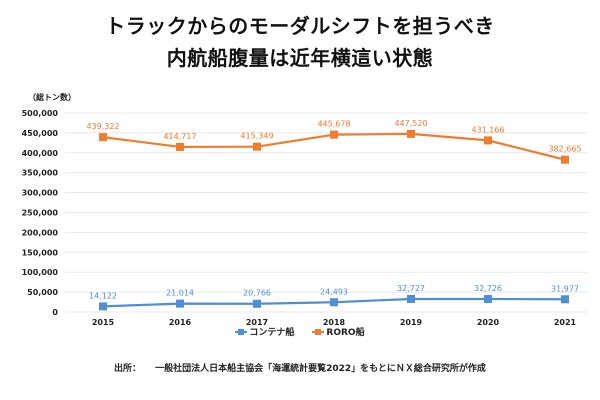 The image size is (600, 400). What do you see at coordinates (40, 173) in the screenshot?
I see `y-tick-label: 350,000` at bounding box center [40, 173].